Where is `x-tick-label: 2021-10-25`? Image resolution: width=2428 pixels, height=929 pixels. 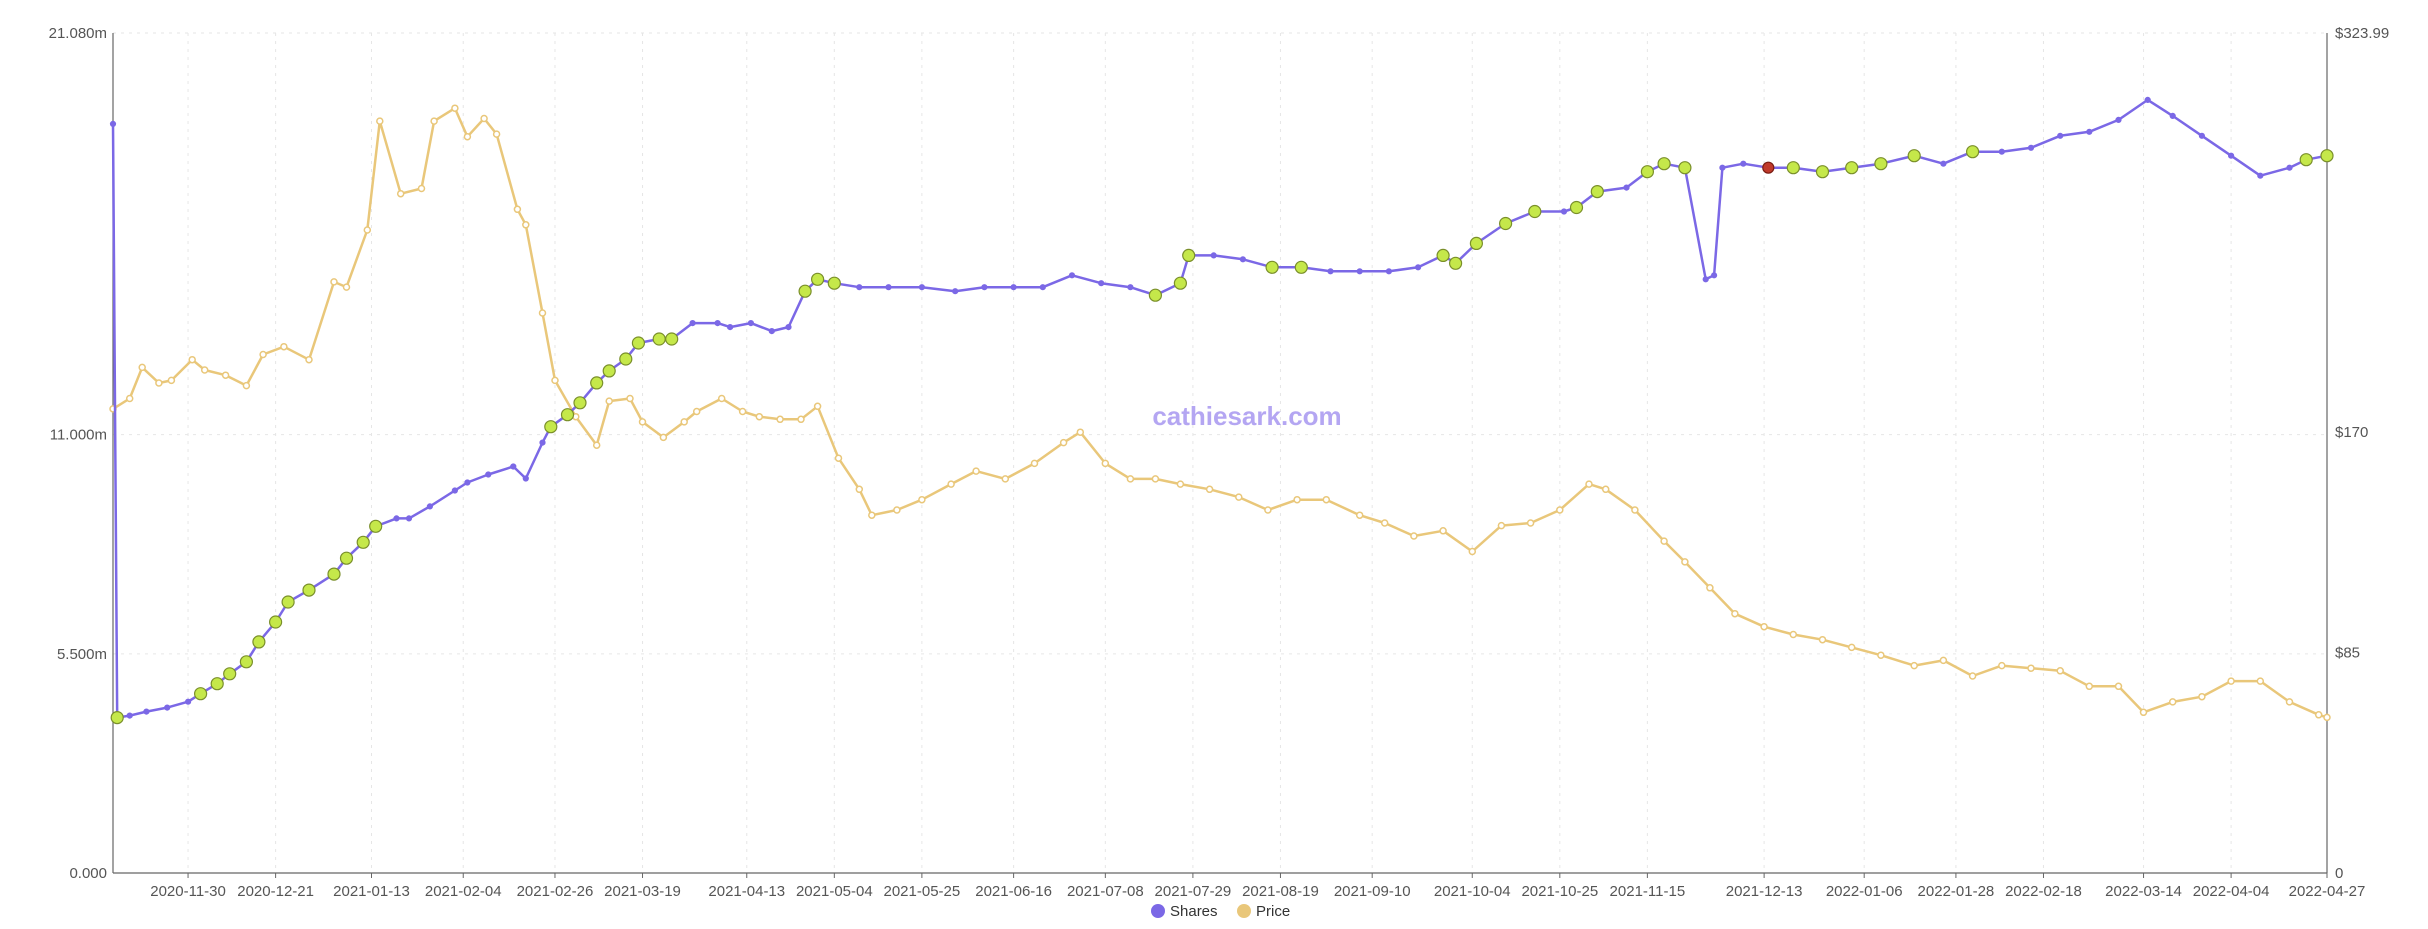
x-tick-label: 2021-10-25 is located at coordinates (1559, 891).